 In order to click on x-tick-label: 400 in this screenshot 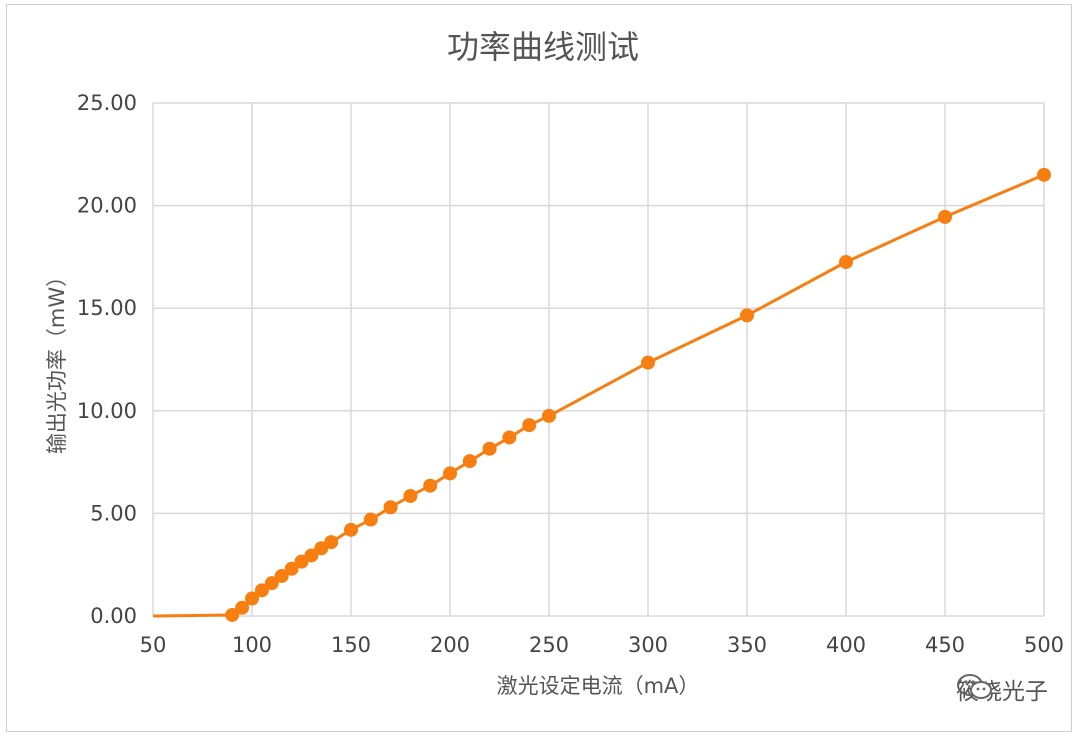, I will do `click(846, 645)`.